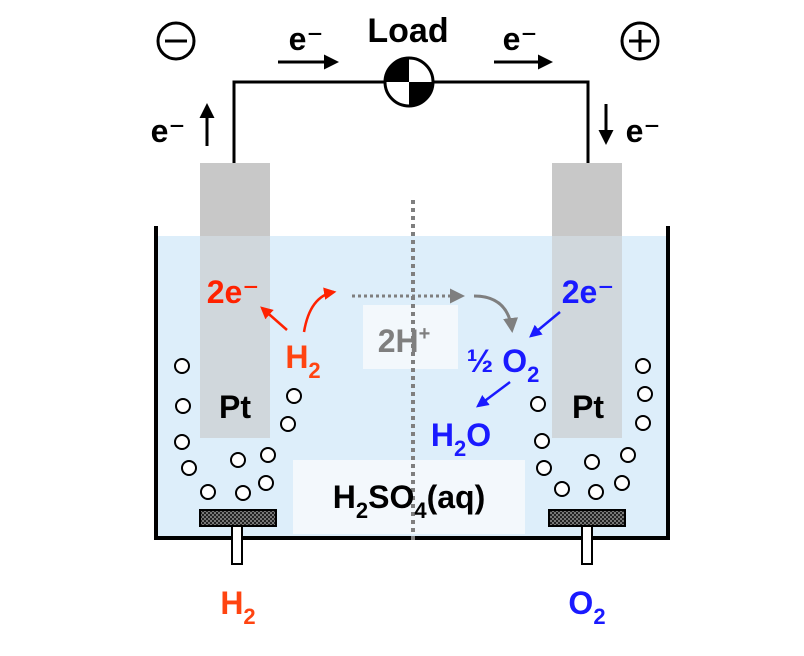 This screenshot has width=804, height=656. I want to click on cathode-electrode-label: Pt, so click(588, 407).